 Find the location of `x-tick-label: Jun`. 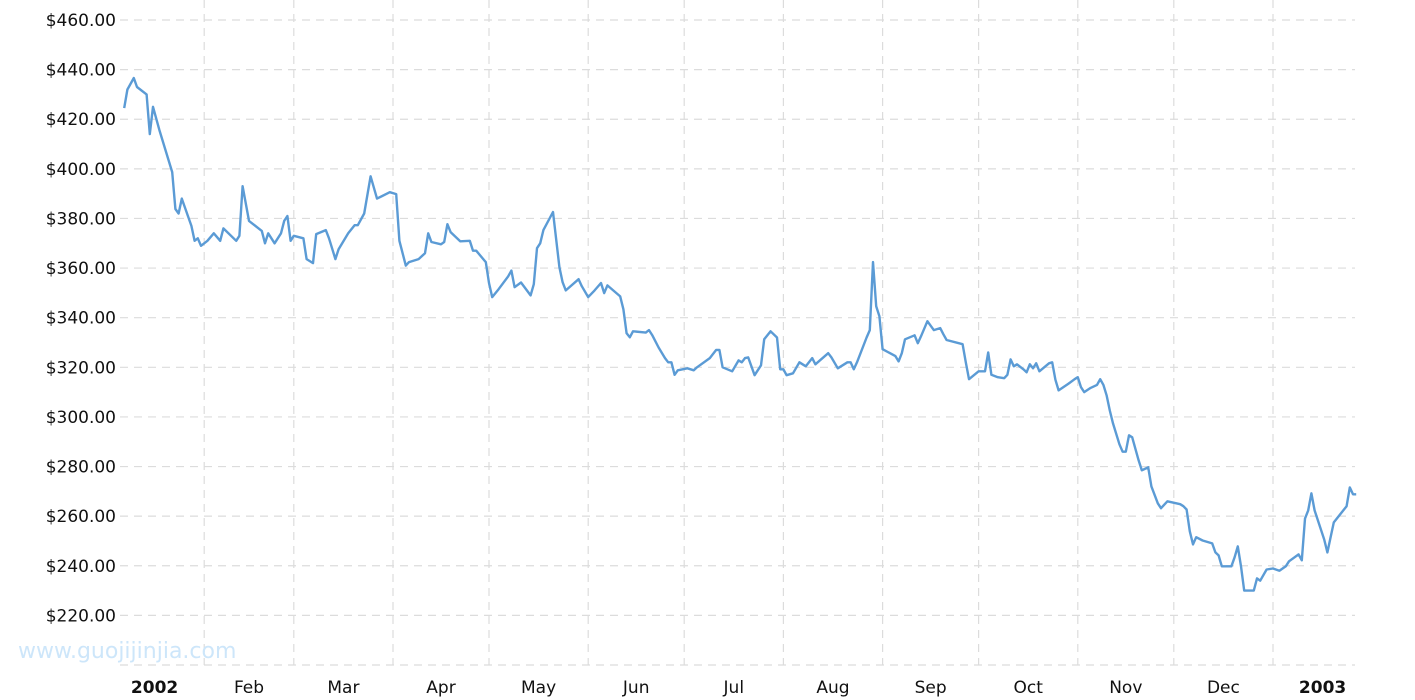

x-tick-label: Jun is located at coordinates (636, 688).